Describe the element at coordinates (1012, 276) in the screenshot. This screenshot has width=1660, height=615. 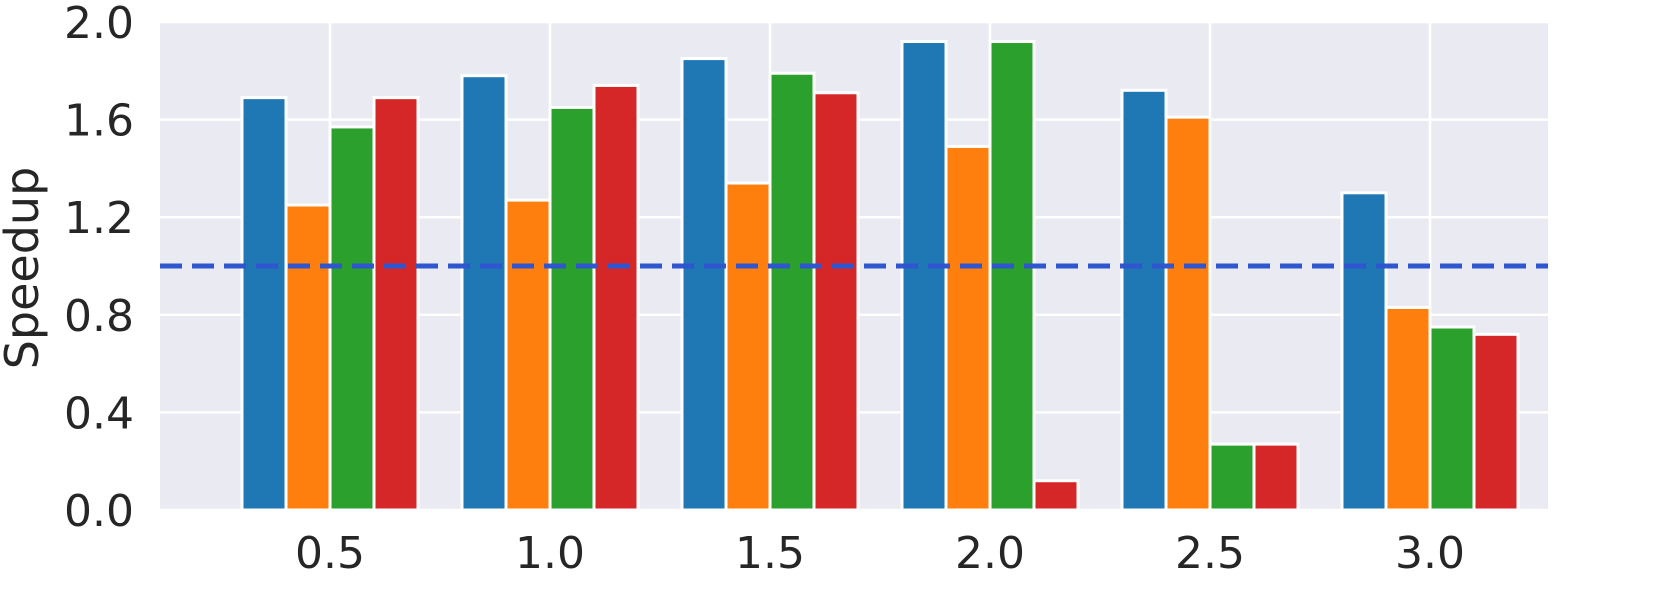
I see `bar-series-3-2.0` at that location.